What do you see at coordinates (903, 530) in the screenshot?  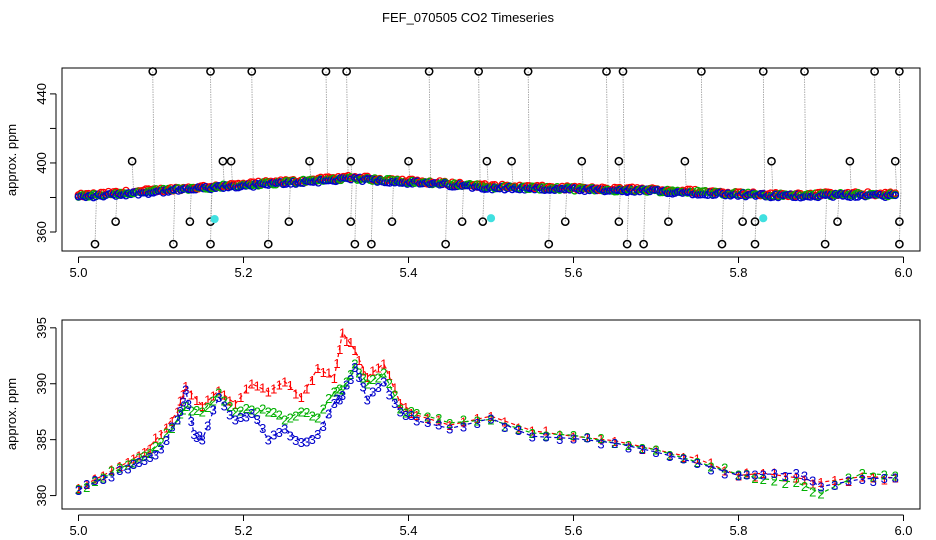 I see `bottom-x-tick-label: 6.0` at bounding box center [903, 530].